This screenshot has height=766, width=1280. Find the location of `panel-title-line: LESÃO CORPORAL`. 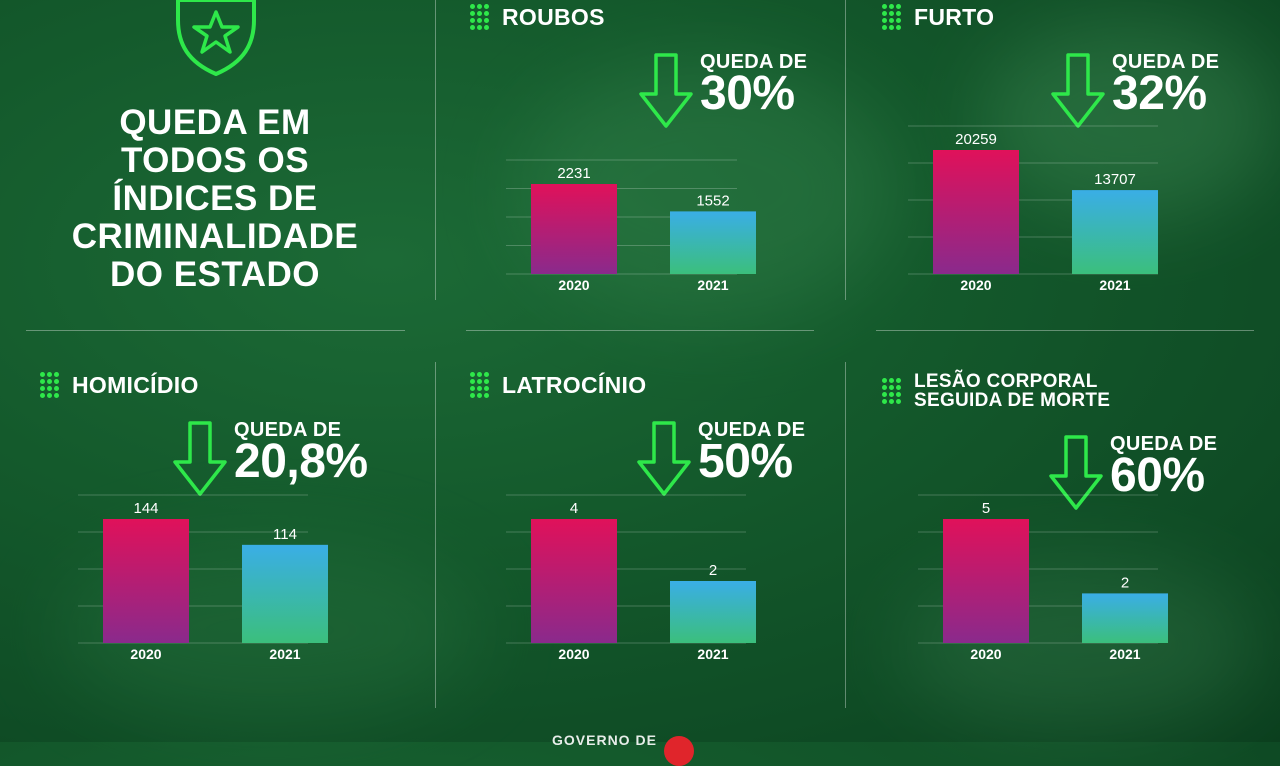

panel-title-line: LESÃO CORPORAL is located at coordinates (1006, 381).